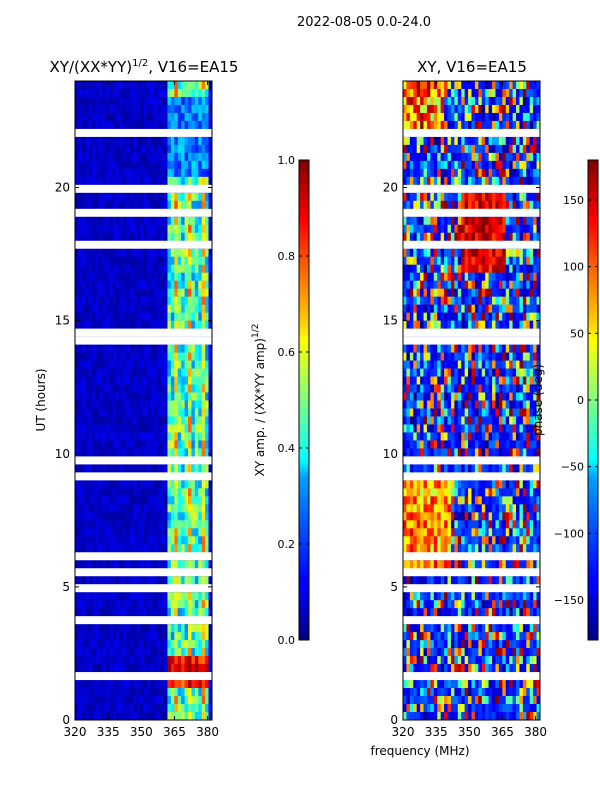 This screenshot has height=800, width=600. What do you see at coordinates (143, 212) in the screenshot?
I see `amplitude-flag-gap` at bounding box center [143, 212].